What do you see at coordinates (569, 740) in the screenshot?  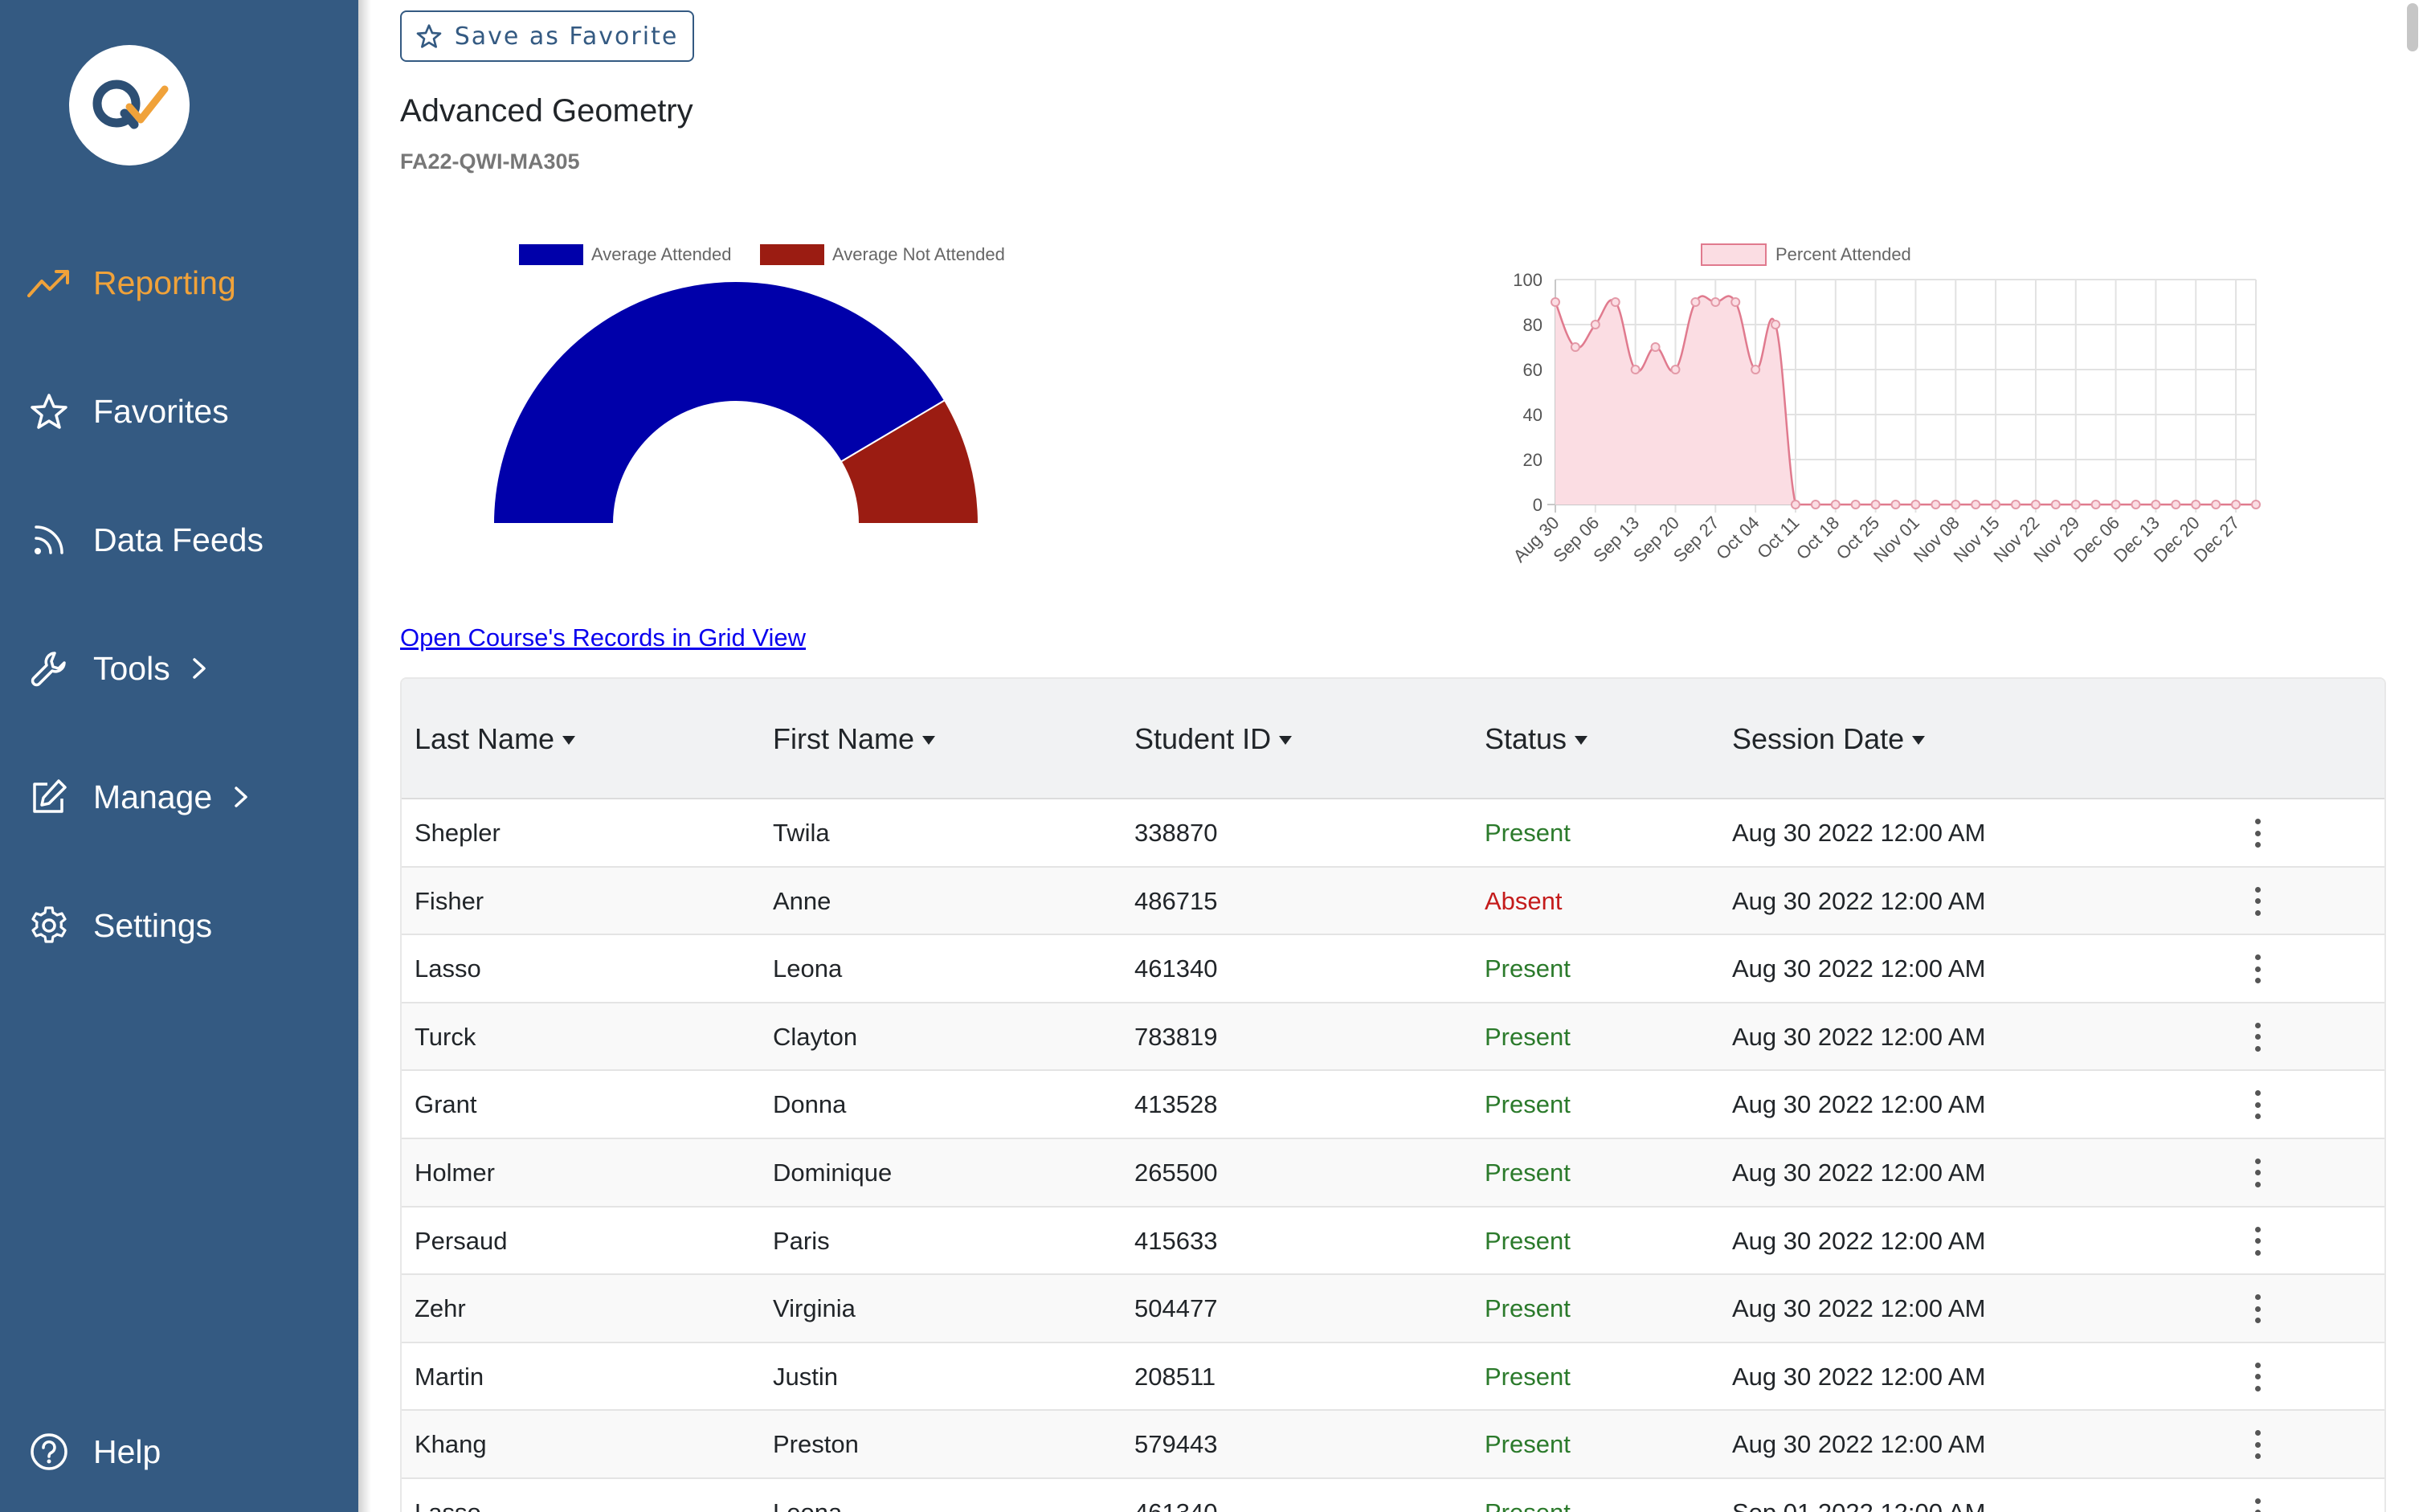 I see `sort-caret-icon` at bounding box center [569, 740].